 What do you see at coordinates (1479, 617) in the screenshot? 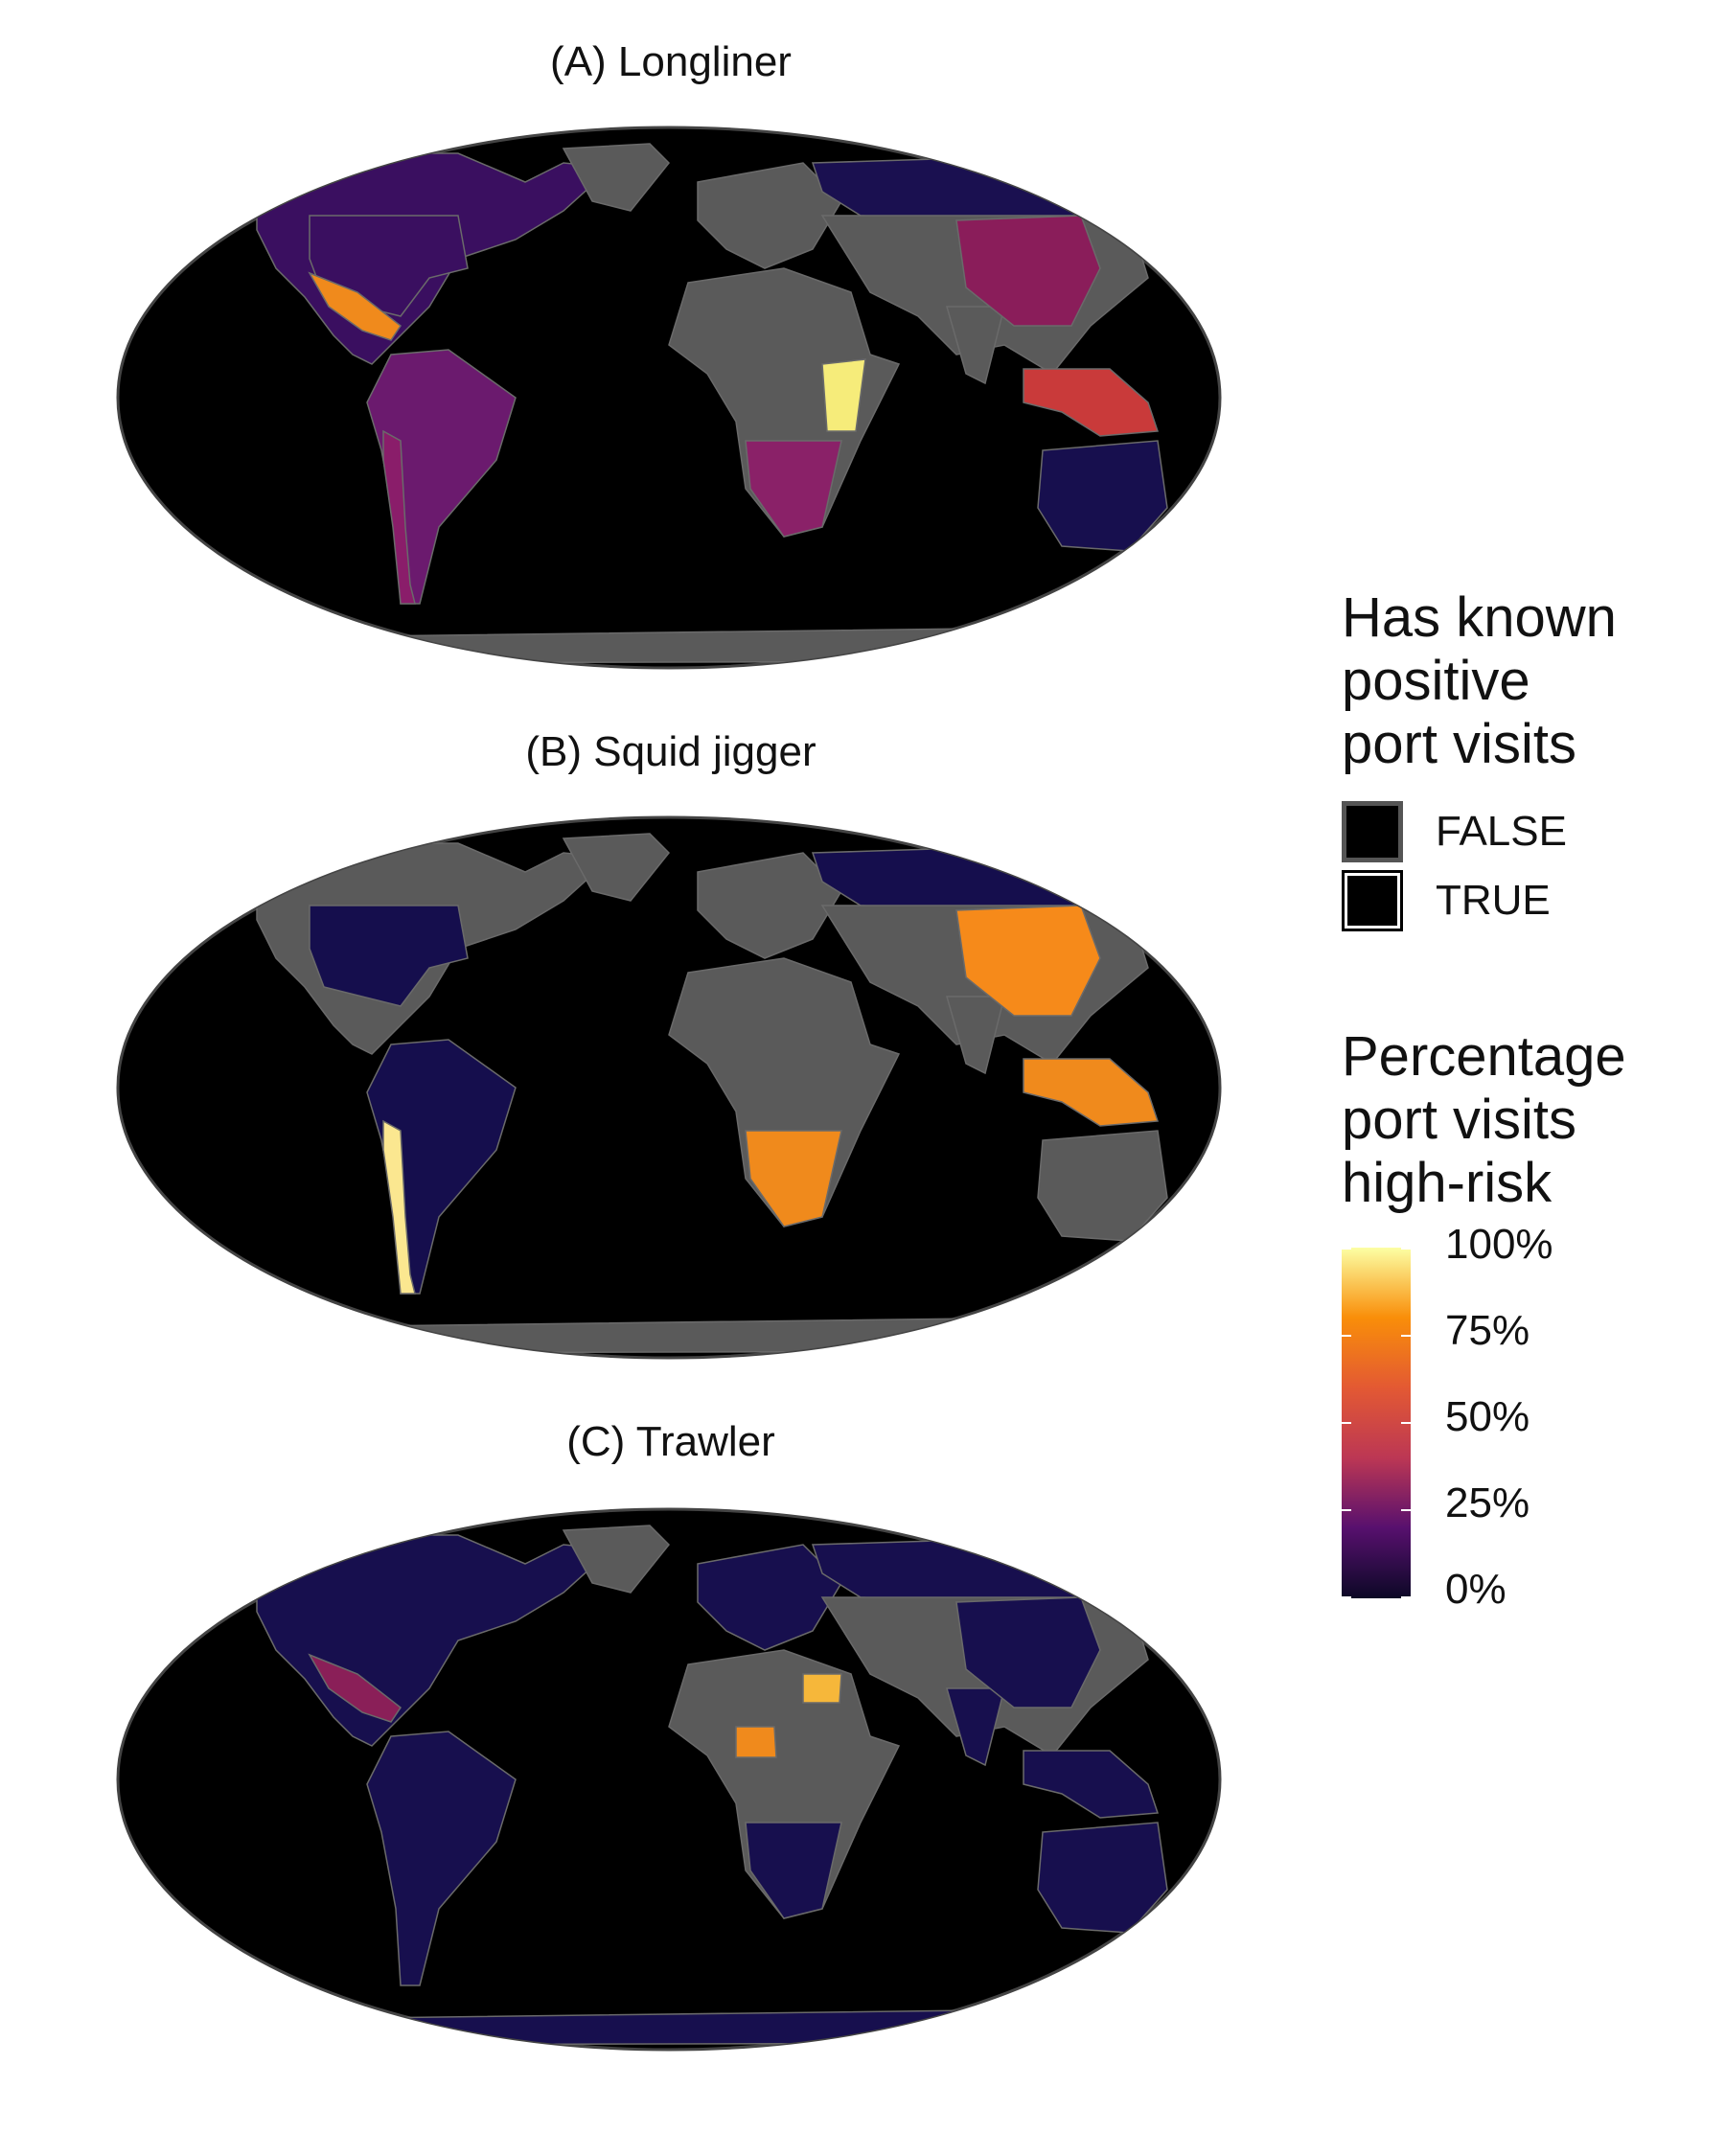
I see `legend-title-line: Has known` at bounding box center [1479, 617].